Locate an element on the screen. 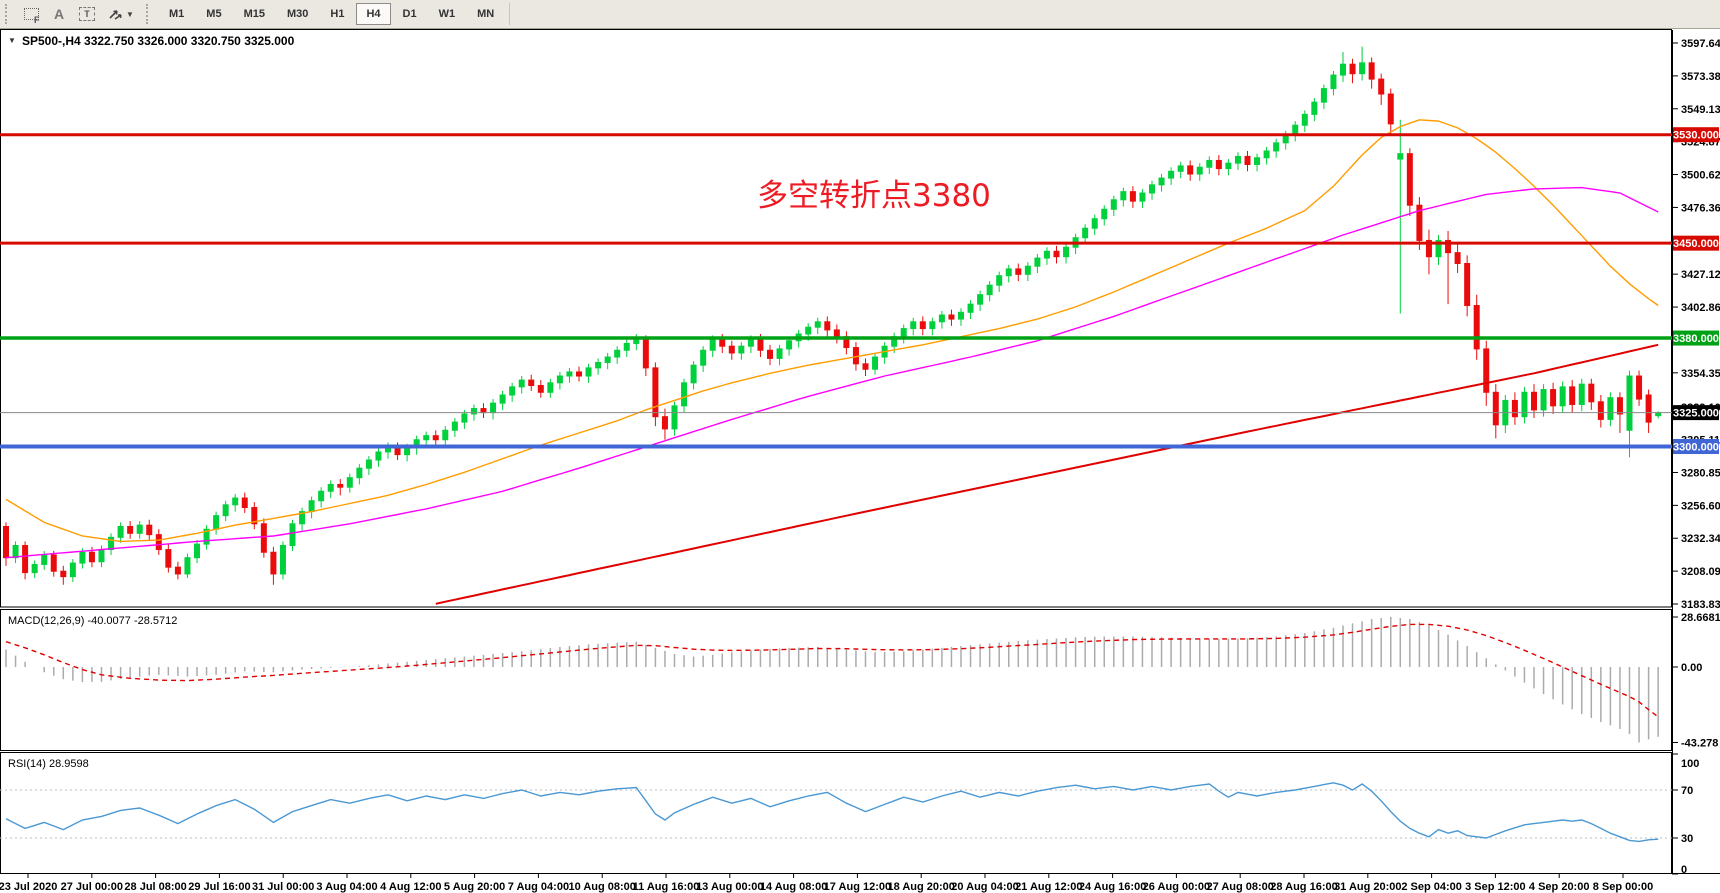 This screenshot has width=1720, height=893. tf-button-w1: W1 is located at coordinates (447, 14).